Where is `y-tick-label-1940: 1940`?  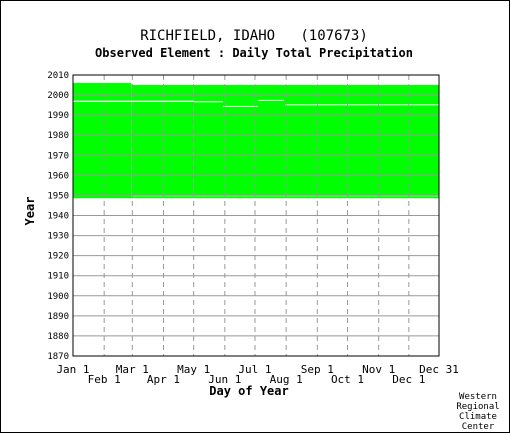
y-tick-label-1940: 1940 is located at coordinates (58, 217).